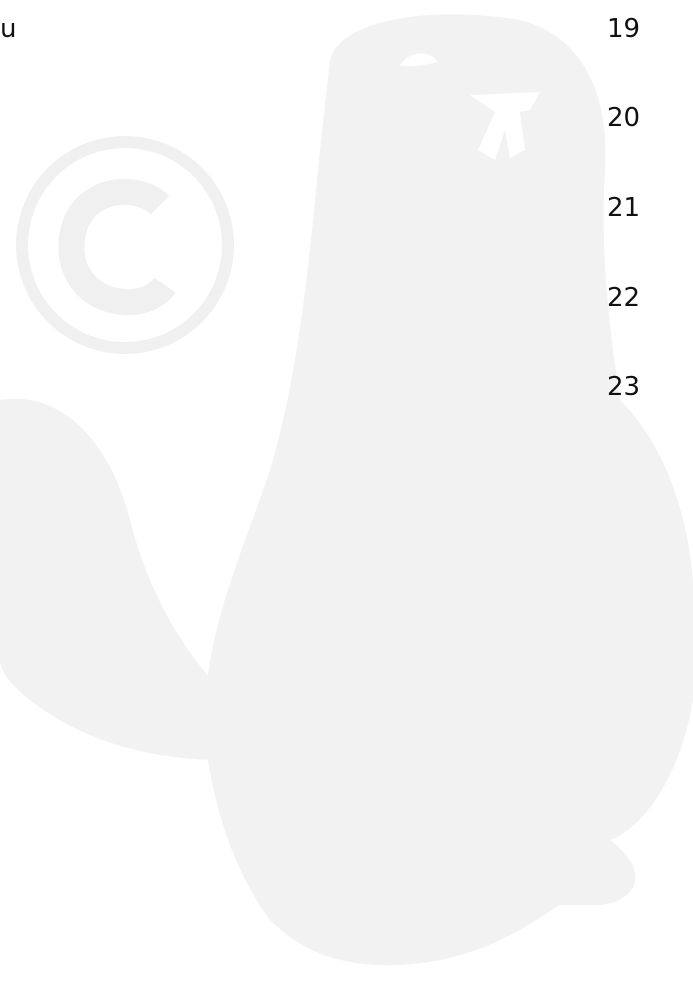  Describe the element at coordinates (624, 298) in the screenshot. I see `line-number: 22` at that location.